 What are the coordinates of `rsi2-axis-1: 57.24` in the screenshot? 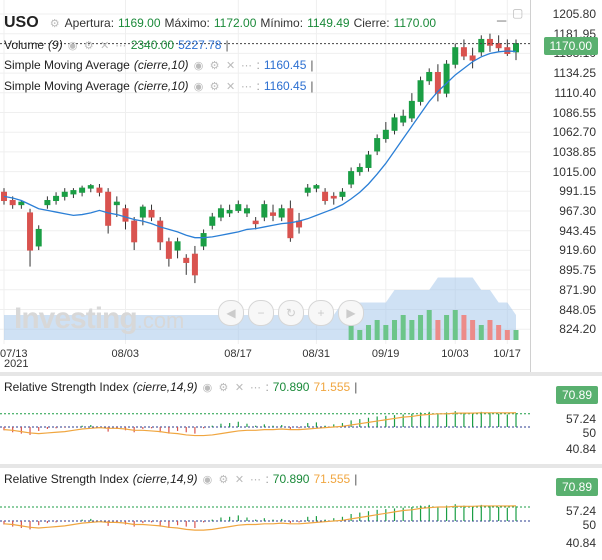 It's located at (580, 511).